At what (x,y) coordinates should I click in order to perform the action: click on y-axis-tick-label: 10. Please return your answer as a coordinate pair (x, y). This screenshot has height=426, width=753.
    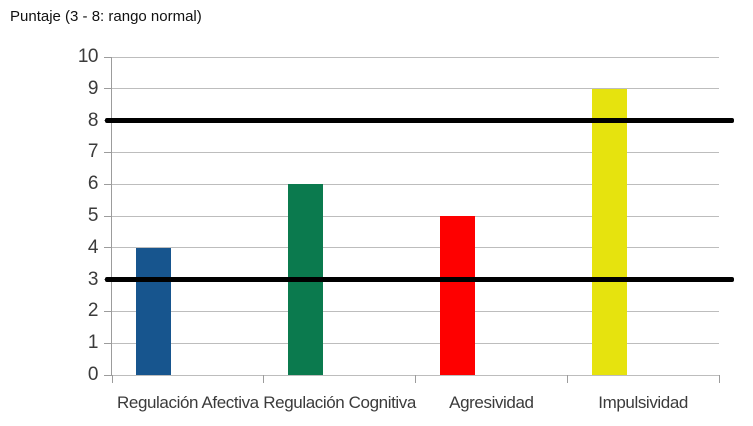
    Looking at the image, I should click on (88, 56).